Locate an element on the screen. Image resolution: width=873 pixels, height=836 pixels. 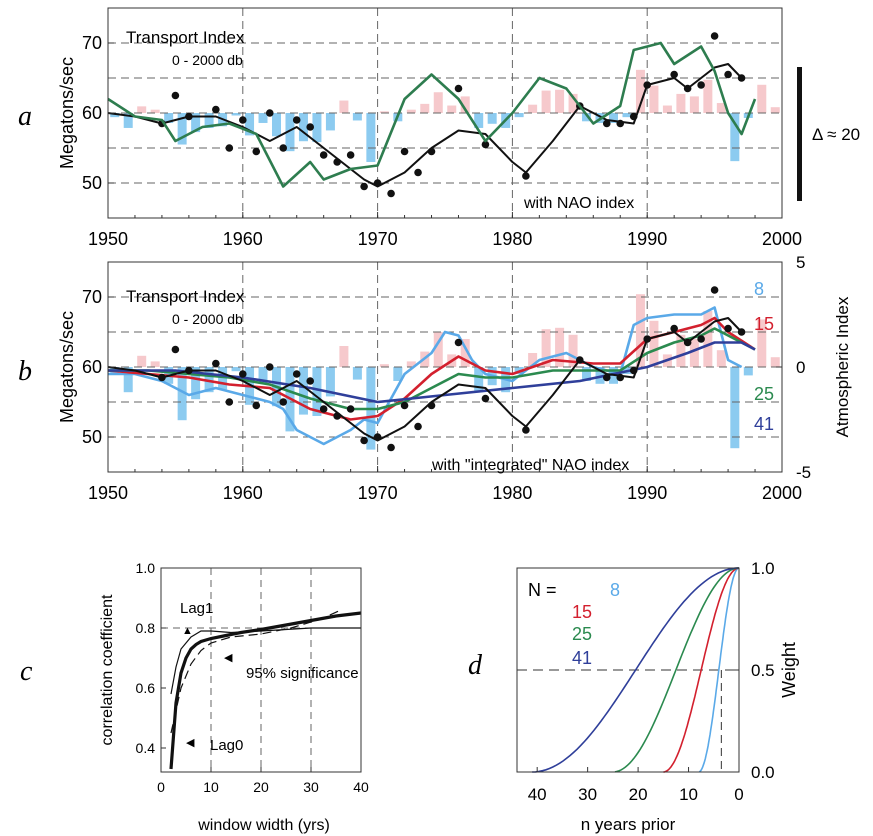
y-tick-label: 70 is located at coordinates (92, 297).